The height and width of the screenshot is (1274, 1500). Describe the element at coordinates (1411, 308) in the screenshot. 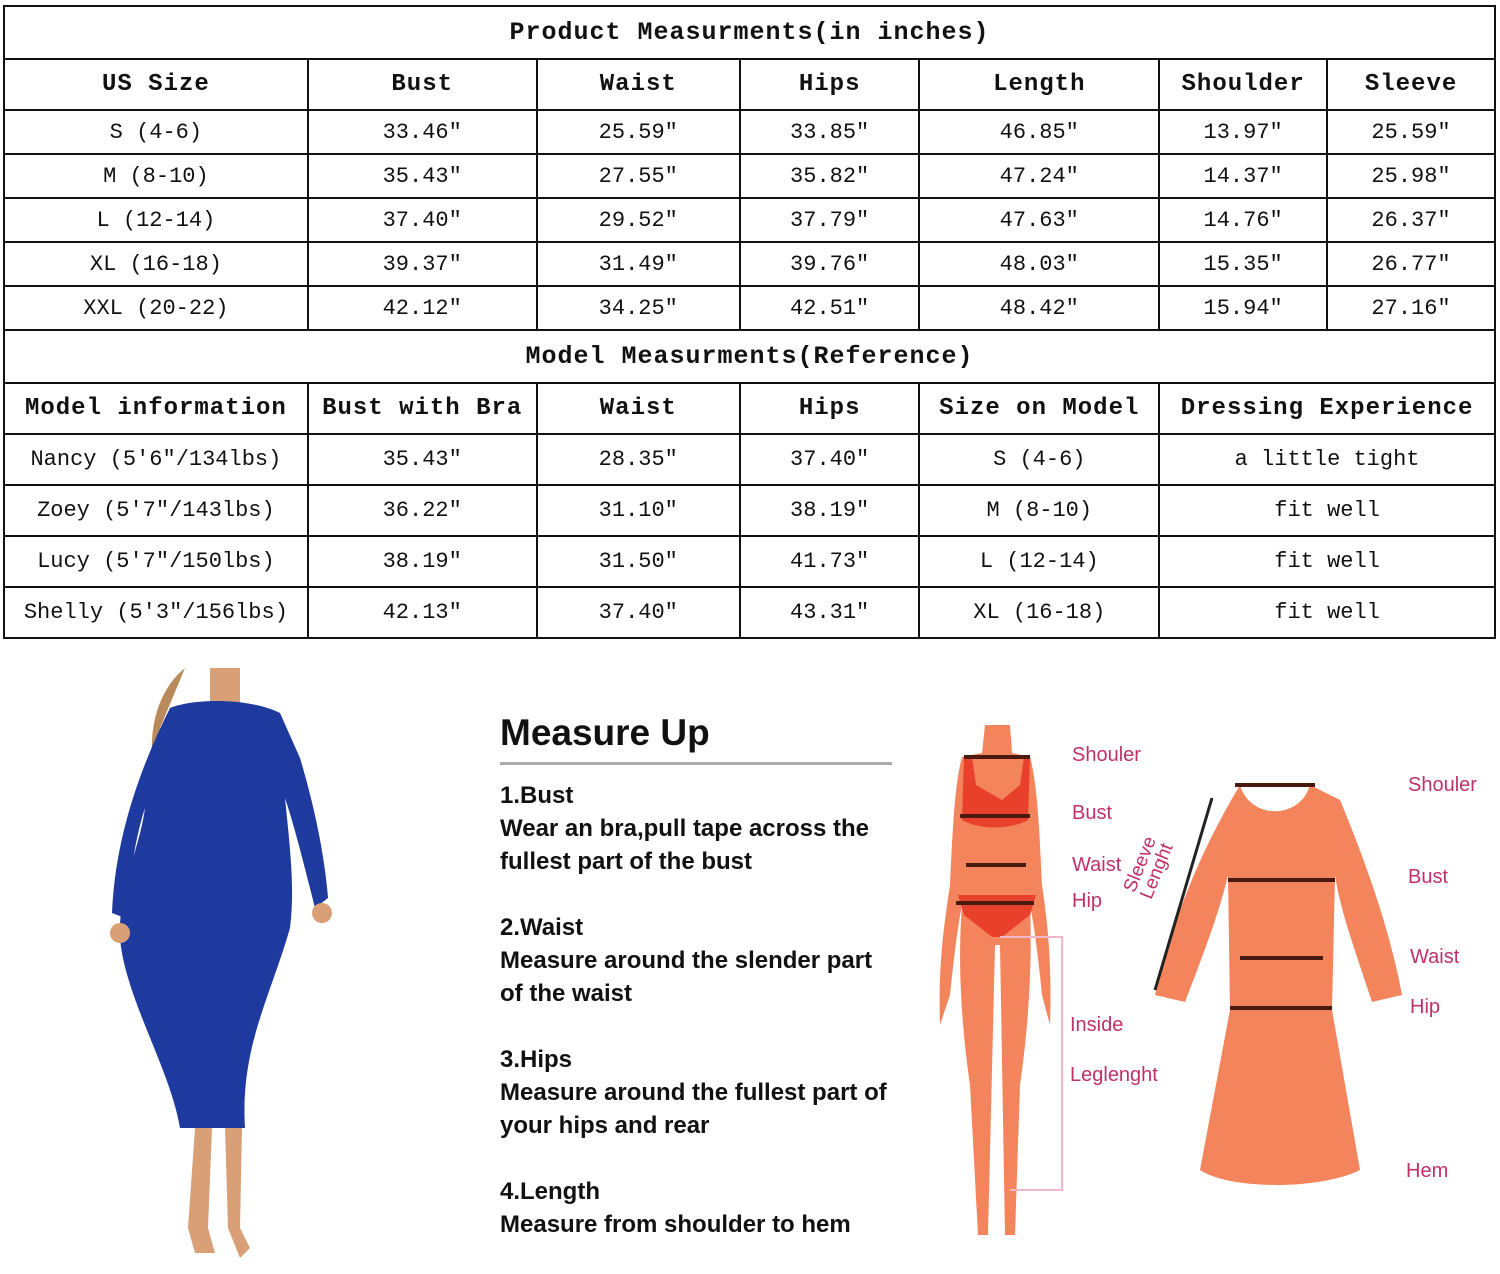

I see `table-cell: 27.16″` at that location.